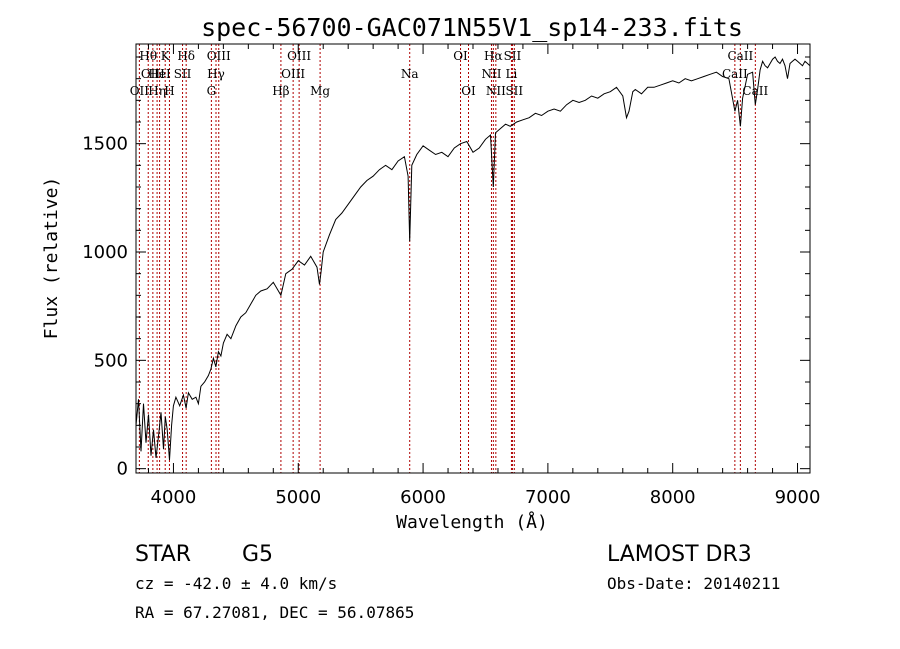  I want to click on spectral-line-label: K, so click(166, 56).